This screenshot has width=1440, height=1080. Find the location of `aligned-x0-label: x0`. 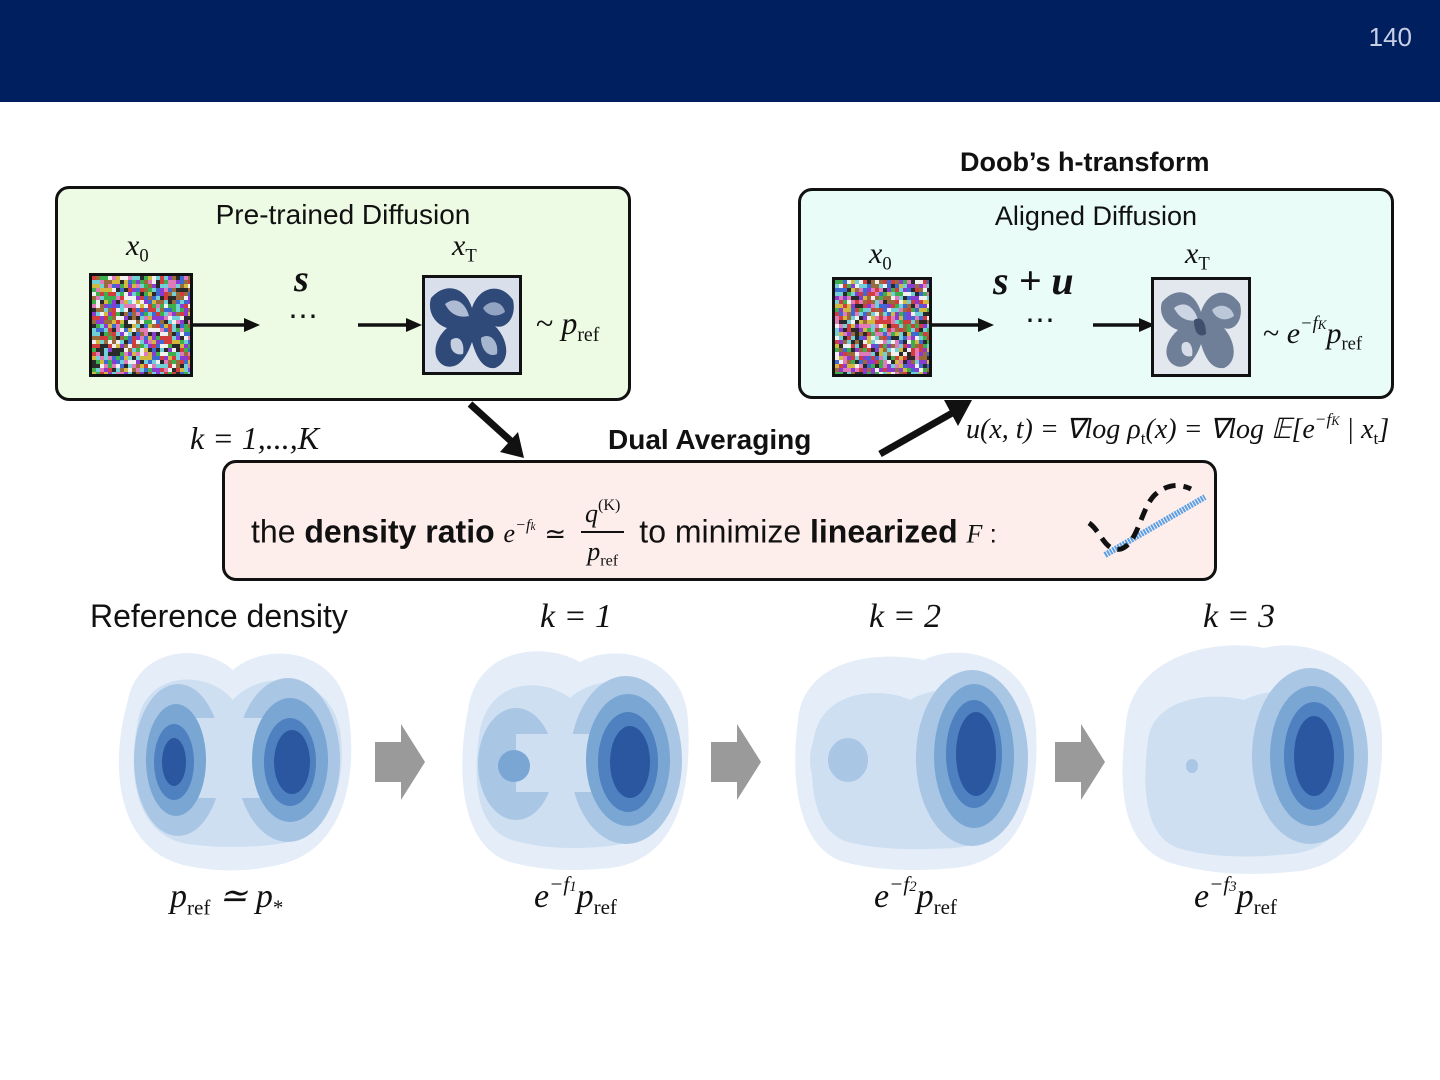

aligned-x0-label: x0 is located at coordinates (880, 256).